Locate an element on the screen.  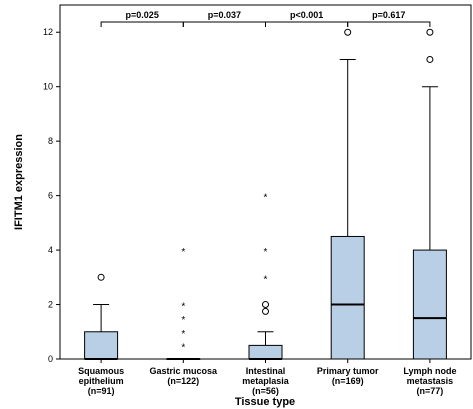
x-category-label: Lymph node metastasis (n=77) is located at coordinates (429, 381).